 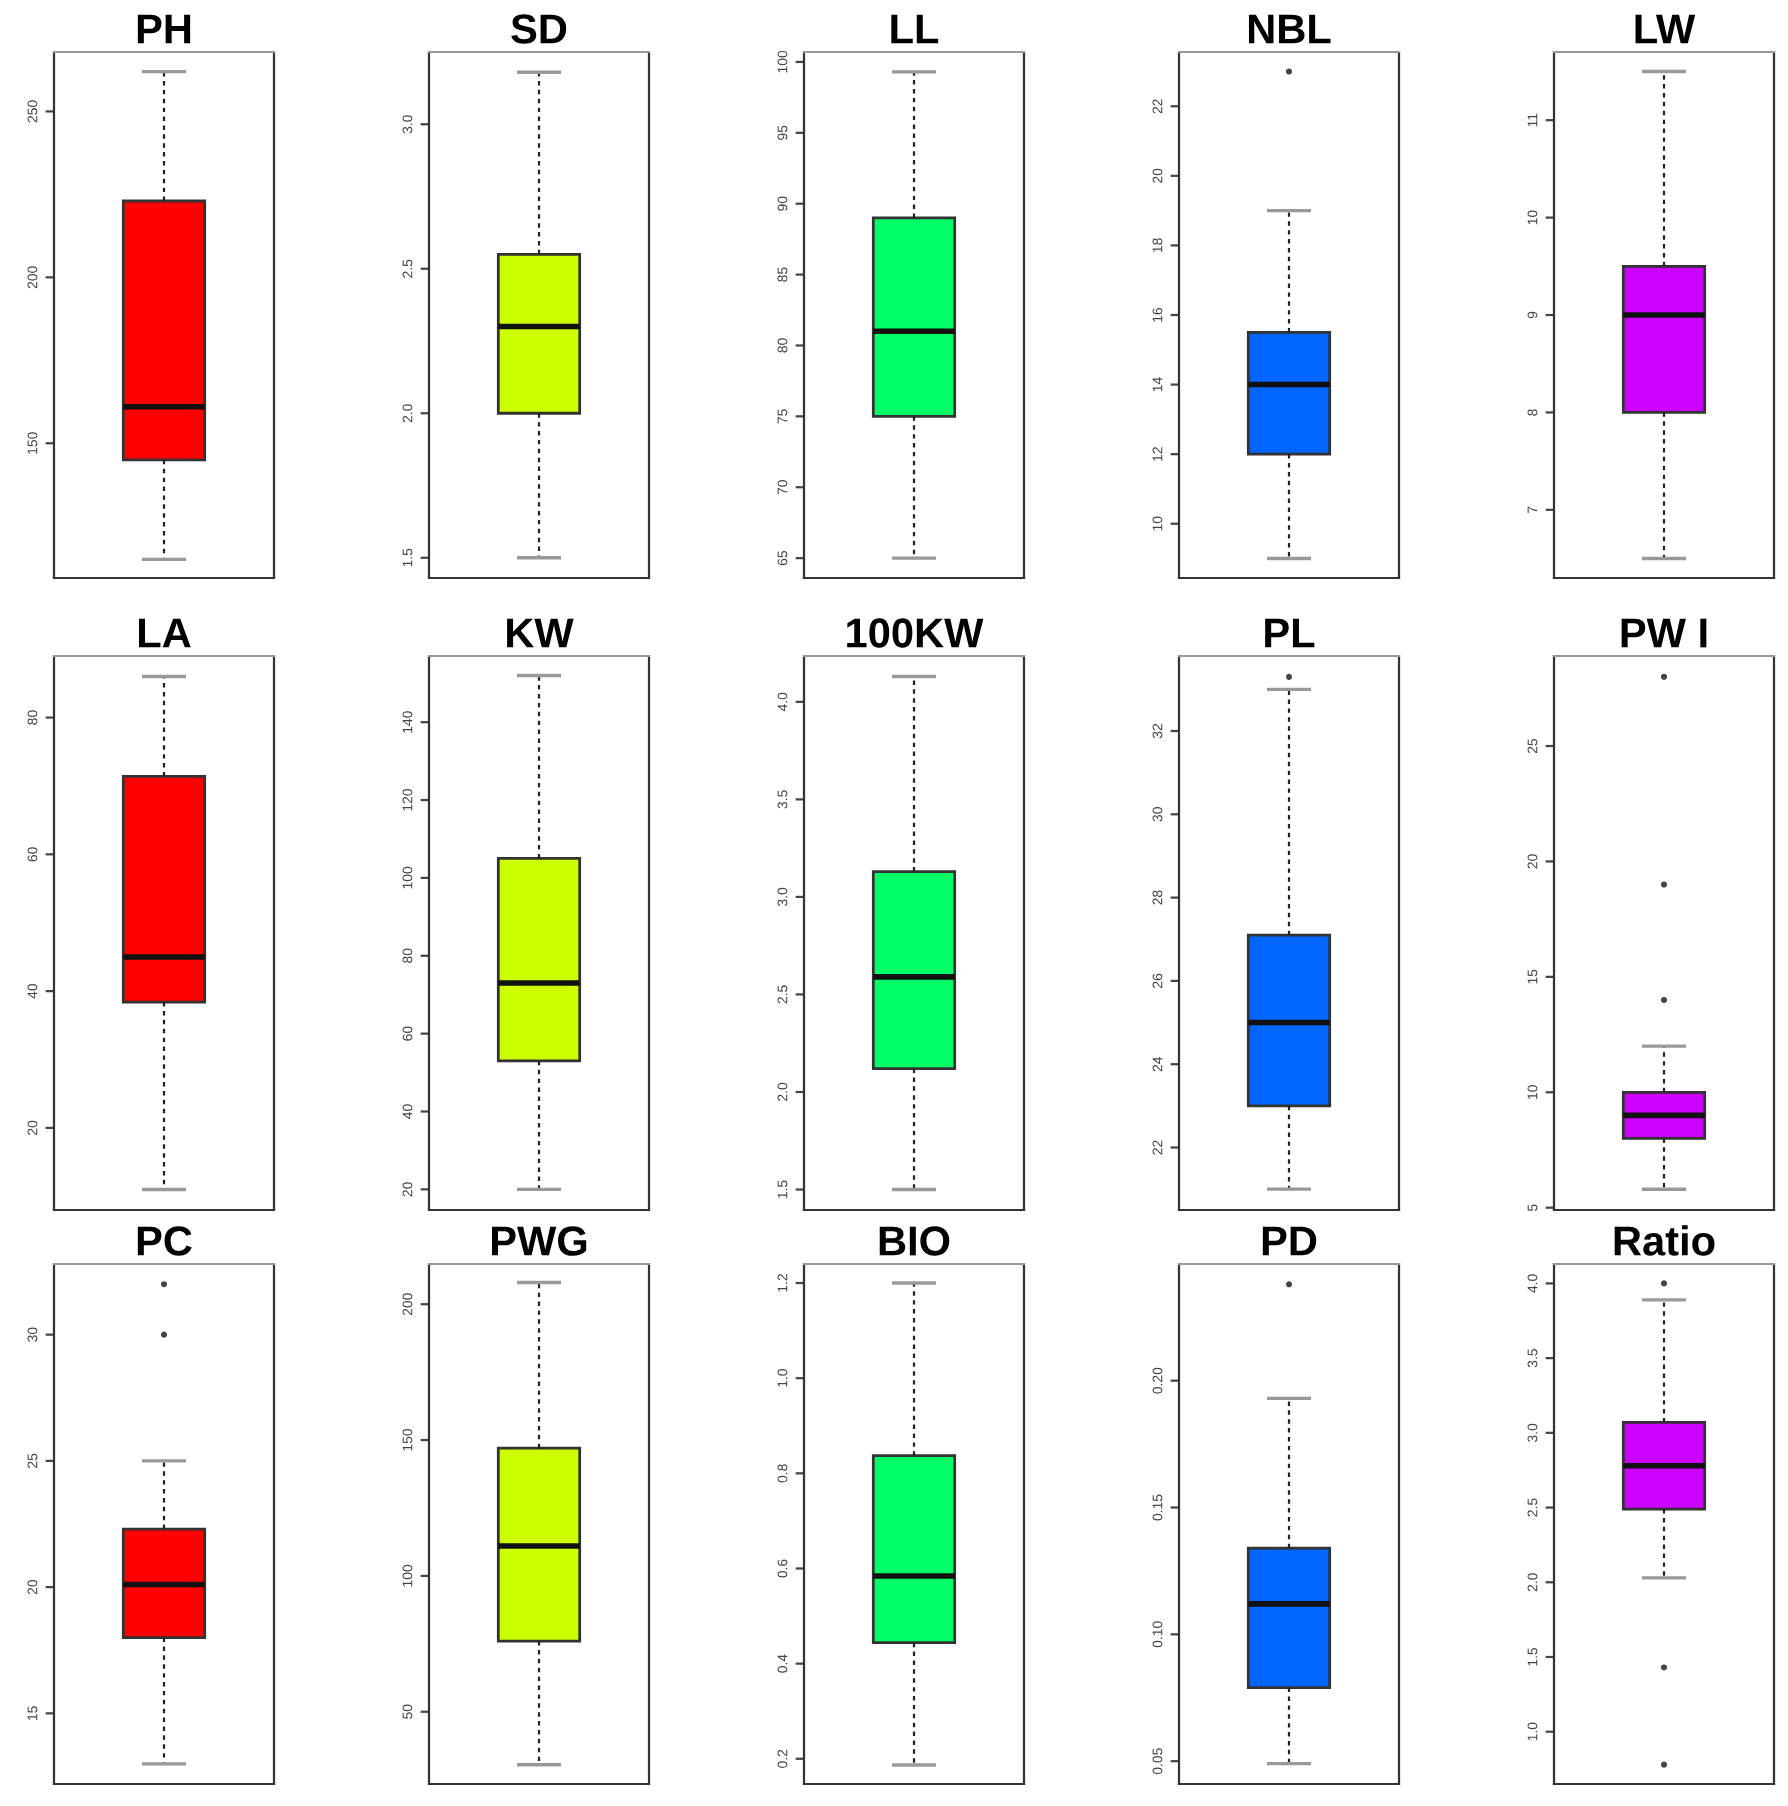 I want to click on chart-title: PL, so click(x=1290, y=633).